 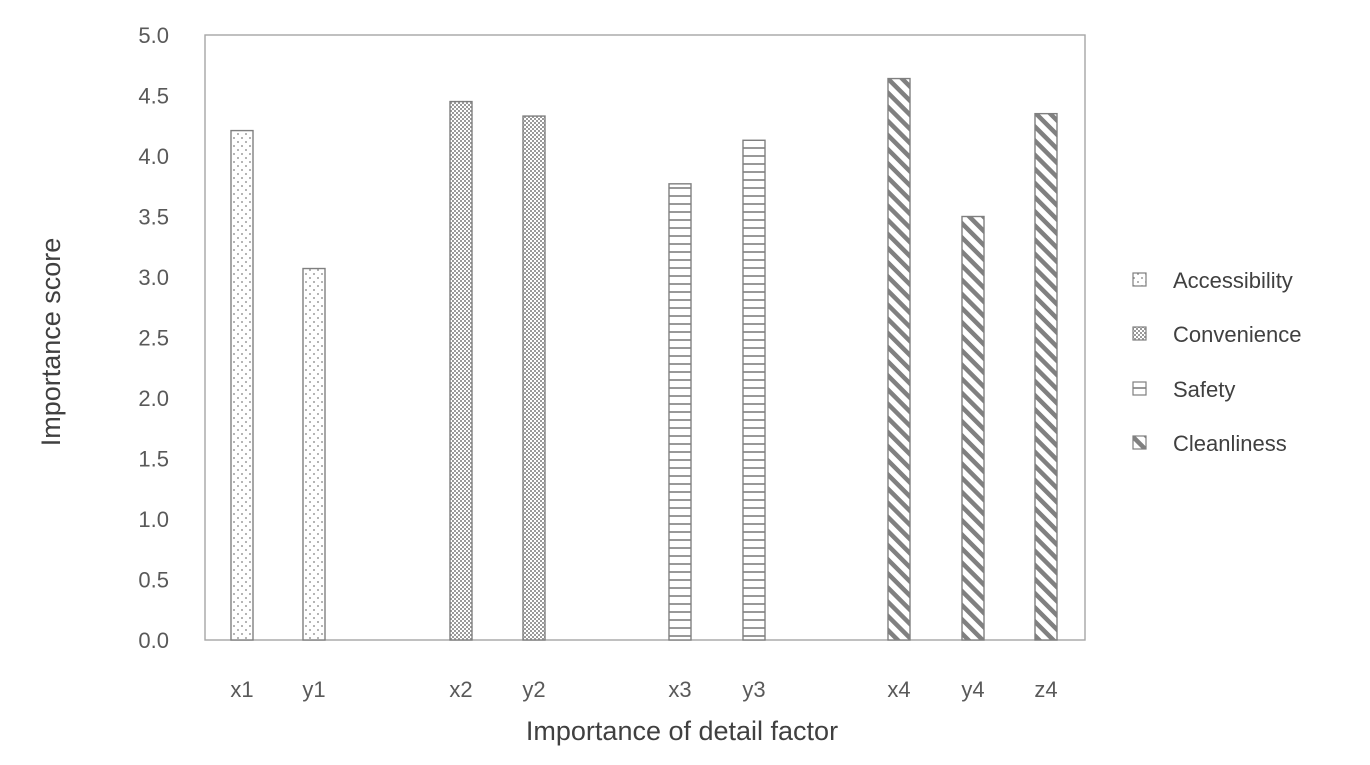 What do you see at coordinates (313, 689) in the screenshot?
I see `x-tick-label: y1` at bounding box center [313, 689].